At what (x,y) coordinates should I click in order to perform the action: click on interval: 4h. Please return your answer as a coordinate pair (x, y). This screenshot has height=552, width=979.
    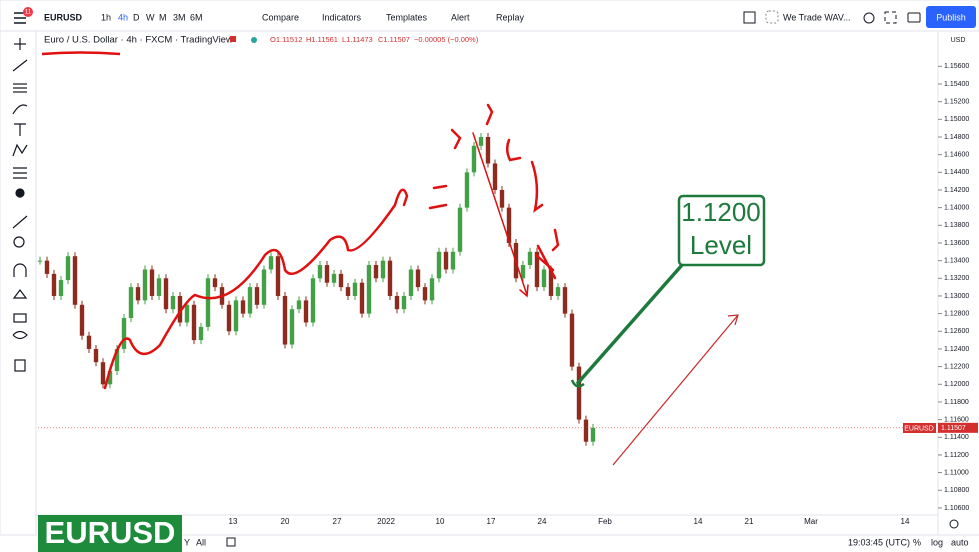
    Looking at the image, I should click on (123, 17).